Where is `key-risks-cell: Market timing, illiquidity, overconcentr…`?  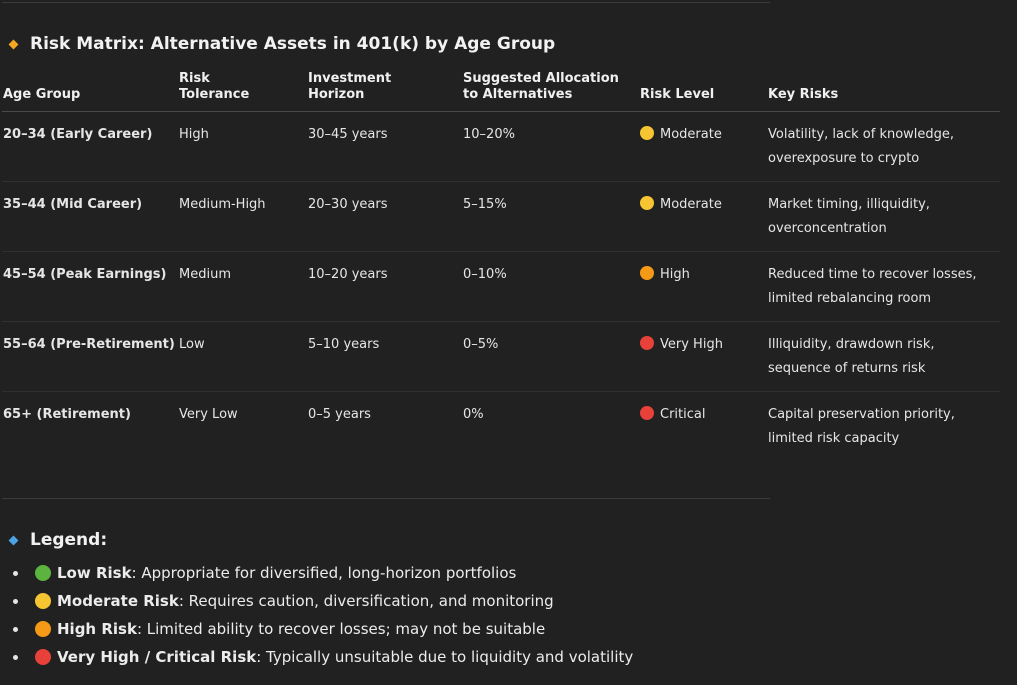 key-risks-cell: Market timing, illiquidity, overconcentr… is located at coordinates (883, 216).